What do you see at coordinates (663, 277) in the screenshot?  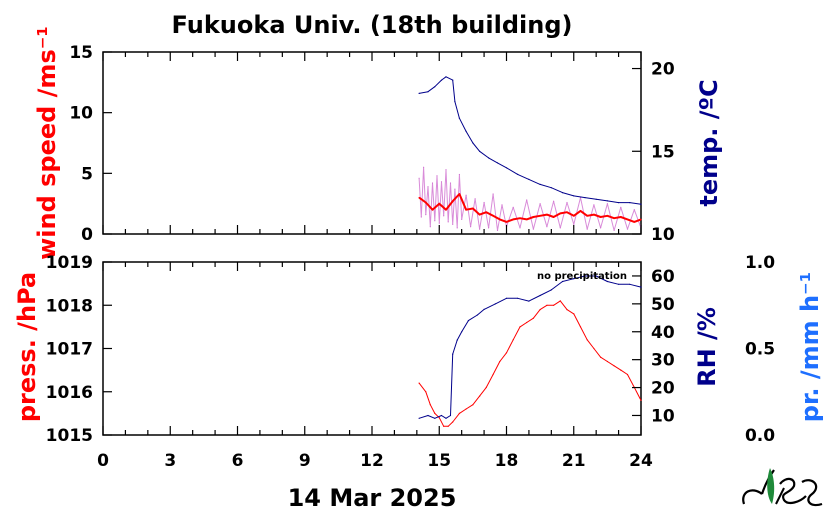 I see `right-tick-label: 60` at bounding box center [663, 277].